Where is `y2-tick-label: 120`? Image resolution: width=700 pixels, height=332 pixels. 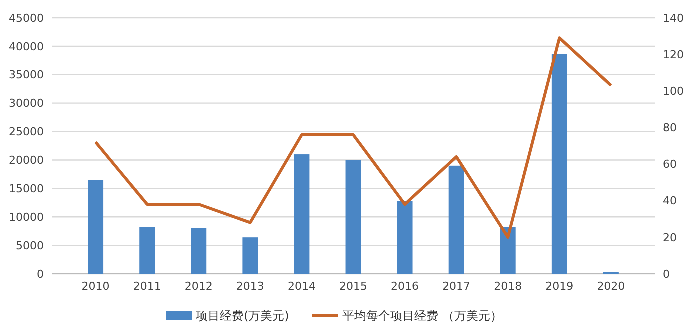
y2-tick-label: 120 is located at coordinates (673, 55).